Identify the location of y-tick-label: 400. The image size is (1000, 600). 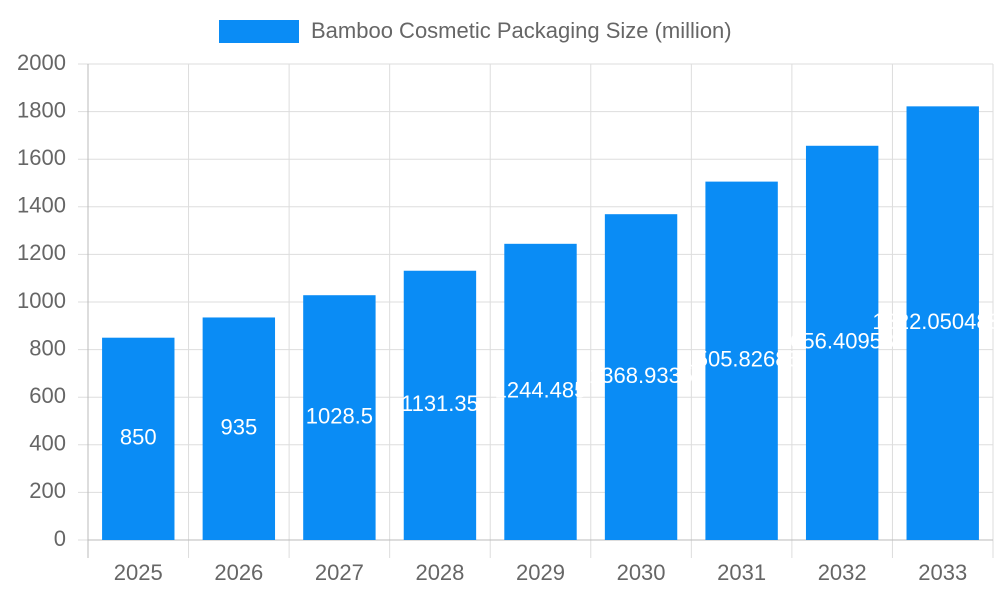
(47, 443).